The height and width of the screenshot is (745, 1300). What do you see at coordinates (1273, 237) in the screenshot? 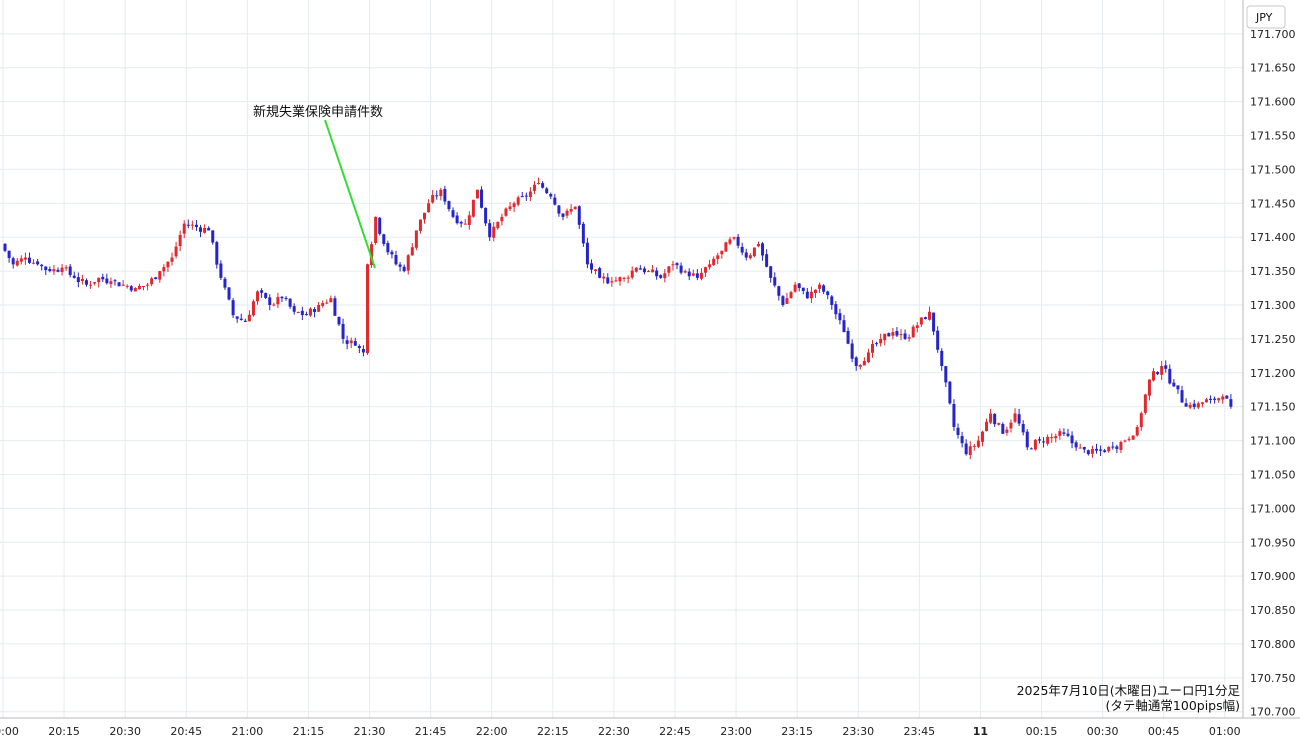
I see `price-tick-label: 171.400` at bounding box center [1273, 237].